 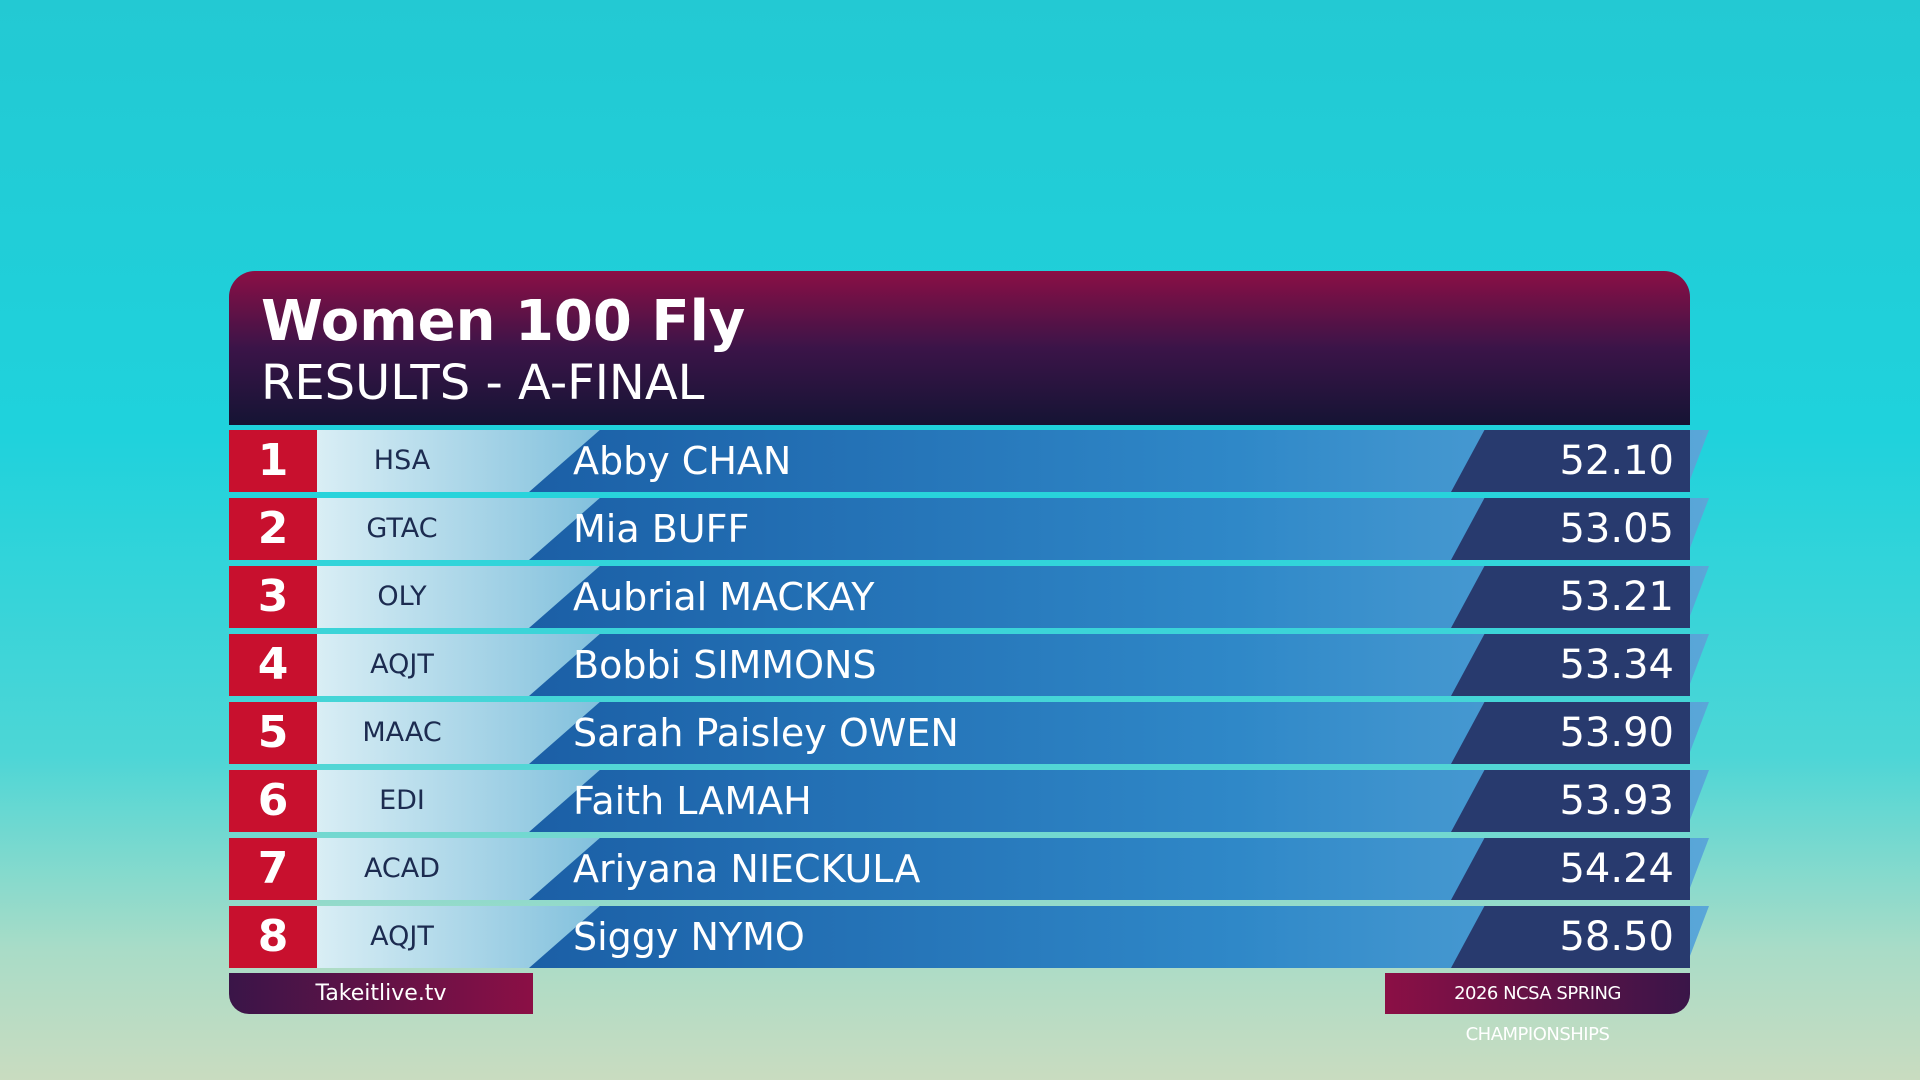 I want to click on swimmer-name: Siggy NYMO, so click(x=689, y=937).